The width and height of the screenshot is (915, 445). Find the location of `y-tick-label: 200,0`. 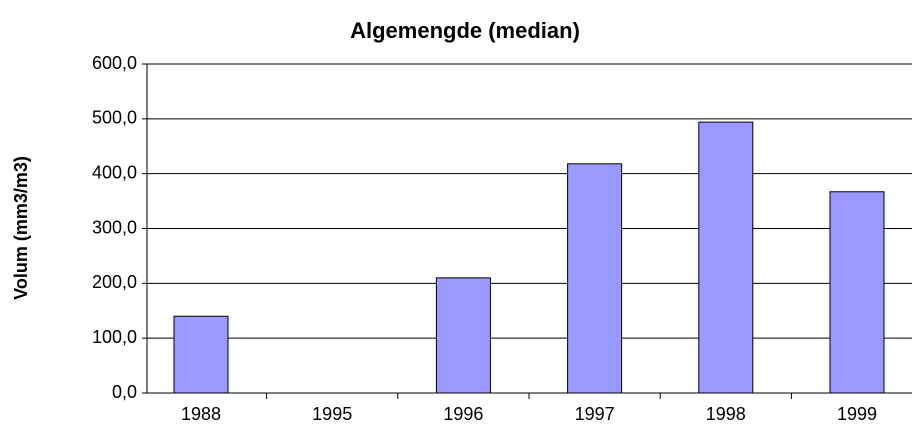

y-tick-label: 200,0 is located at coordinates (114, 282).